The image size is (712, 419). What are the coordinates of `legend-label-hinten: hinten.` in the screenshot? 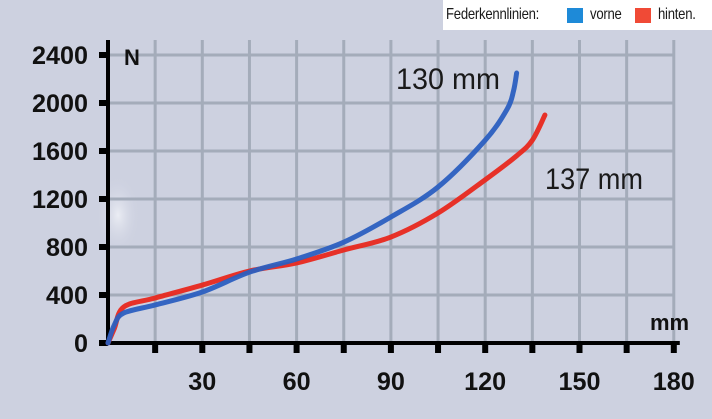 It's located at (677, 14).